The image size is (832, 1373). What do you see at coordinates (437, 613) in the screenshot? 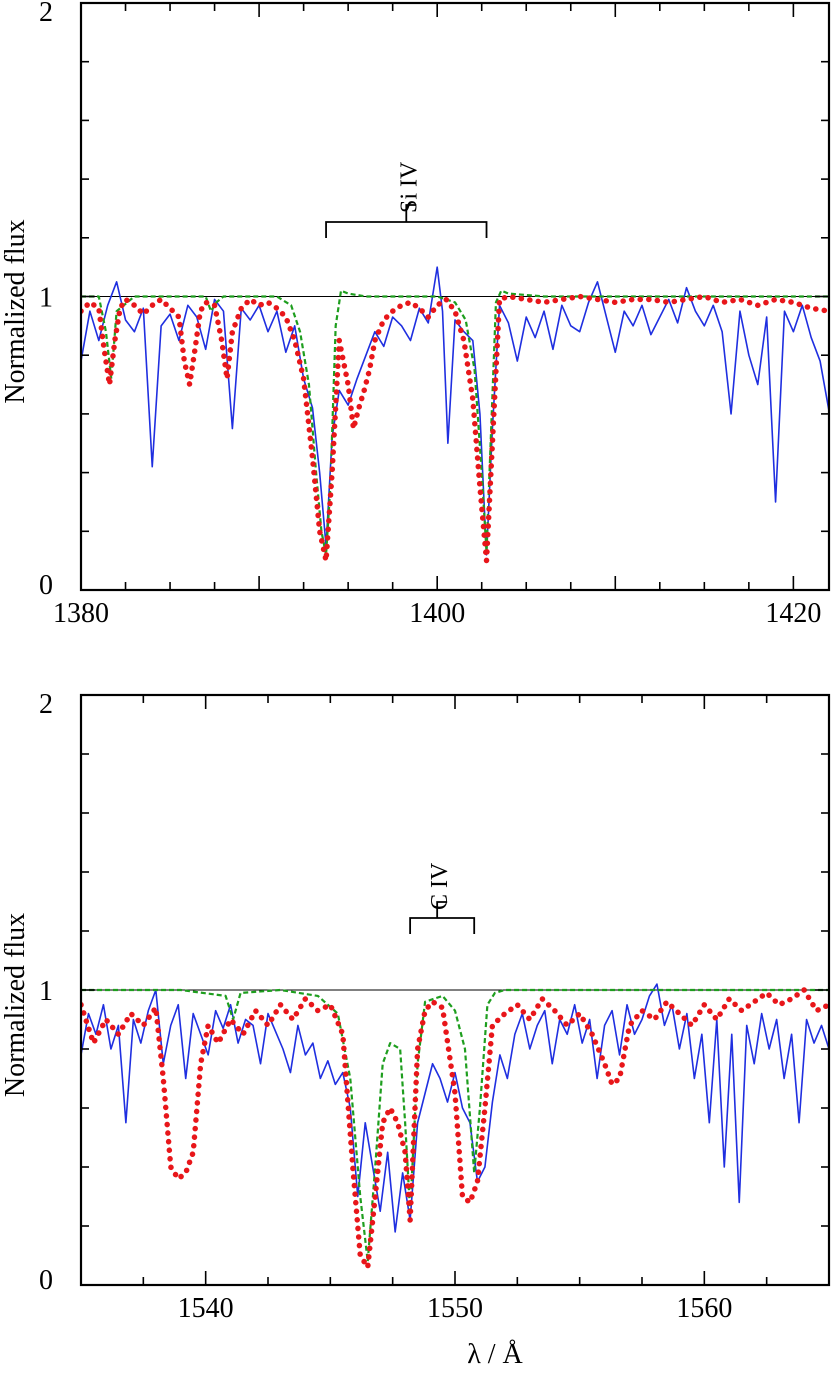
I see `x-tick-label: 1400` at bounding box center [437, 613].